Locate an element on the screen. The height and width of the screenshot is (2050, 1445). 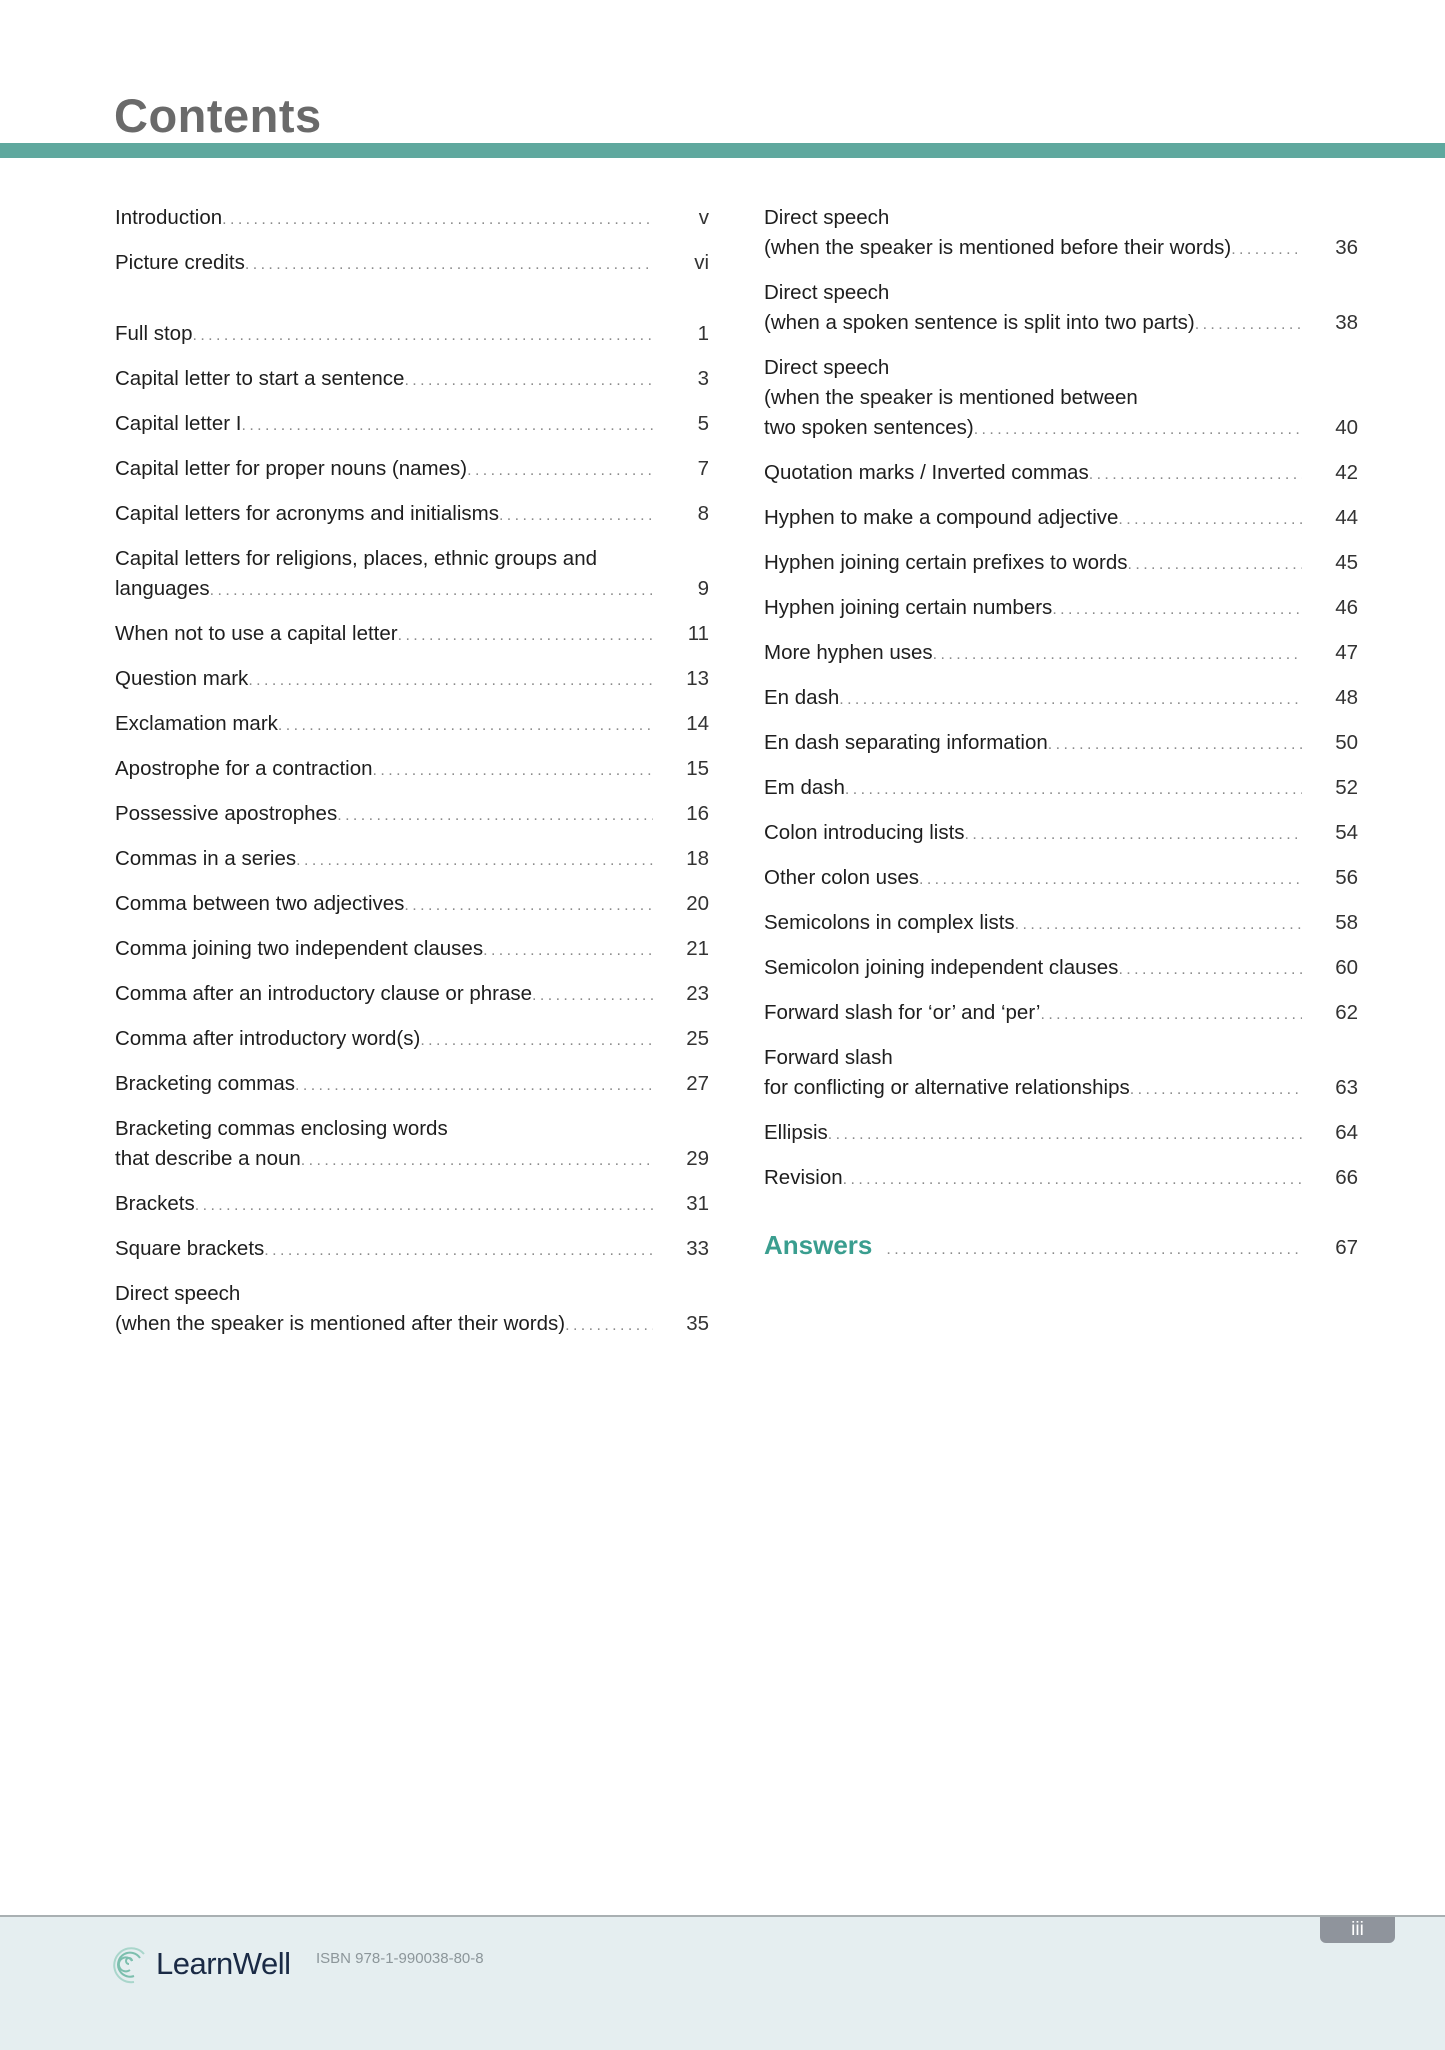
logo-text: LearnWell is located at coordinates (223, 1963).